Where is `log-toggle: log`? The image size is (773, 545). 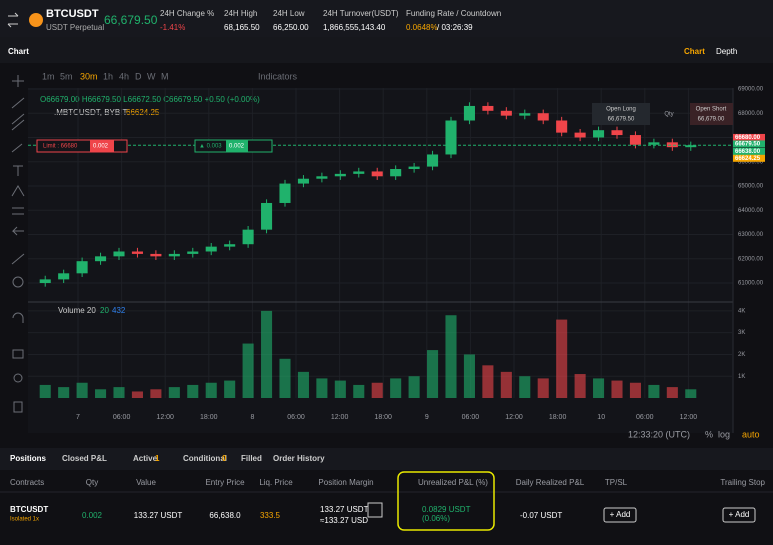
log-toggle: log is located at coordinates (724, 434).